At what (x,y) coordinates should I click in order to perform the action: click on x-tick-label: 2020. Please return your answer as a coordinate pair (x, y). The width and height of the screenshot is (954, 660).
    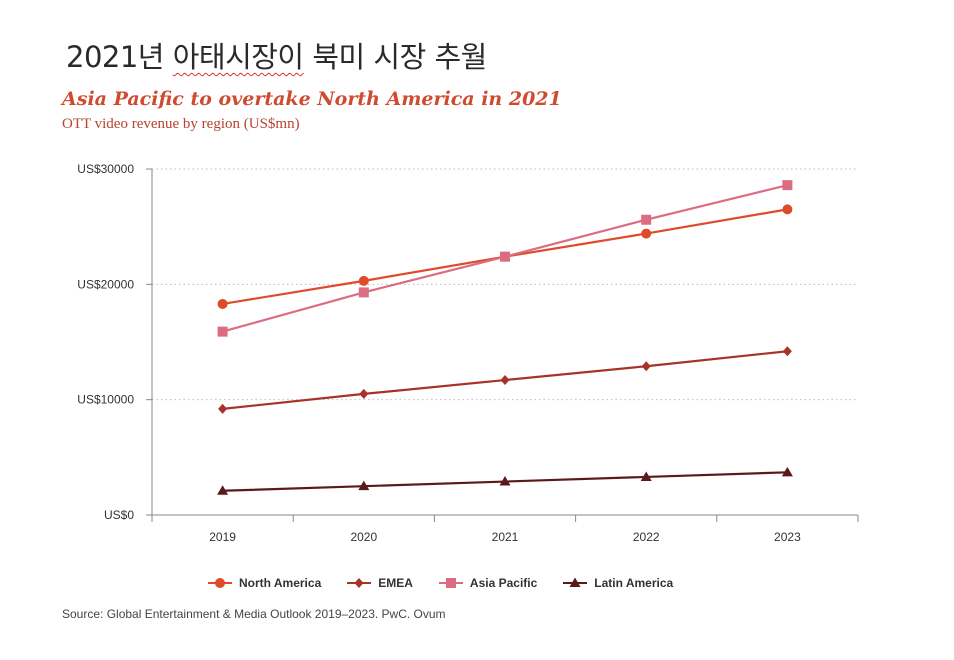
    Looking at the image, I should click on (363, 537).